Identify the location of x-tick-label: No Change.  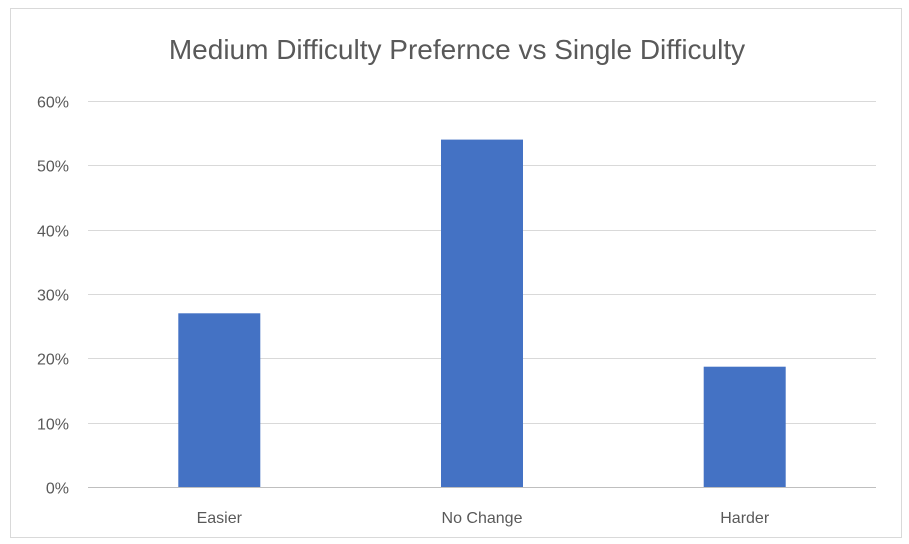
(482, 518).